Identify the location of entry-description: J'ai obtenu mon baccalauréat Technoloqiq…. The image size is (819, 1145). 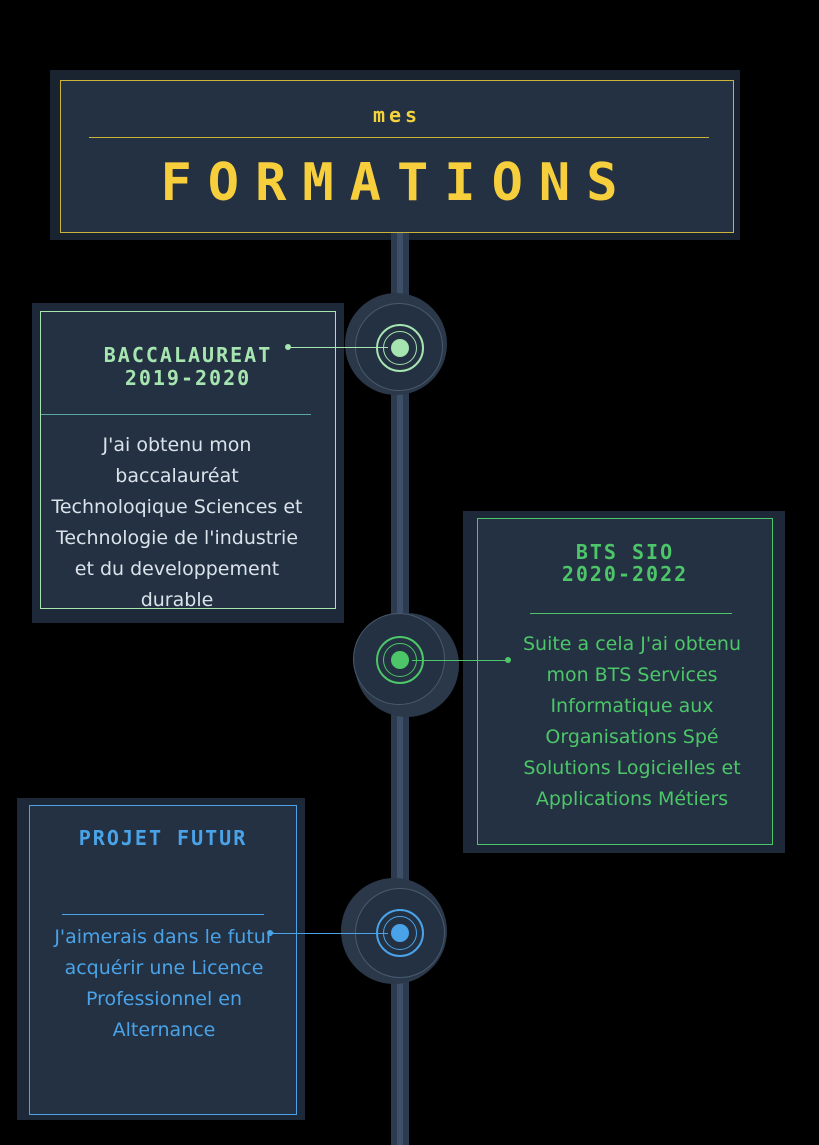
(177, 522).